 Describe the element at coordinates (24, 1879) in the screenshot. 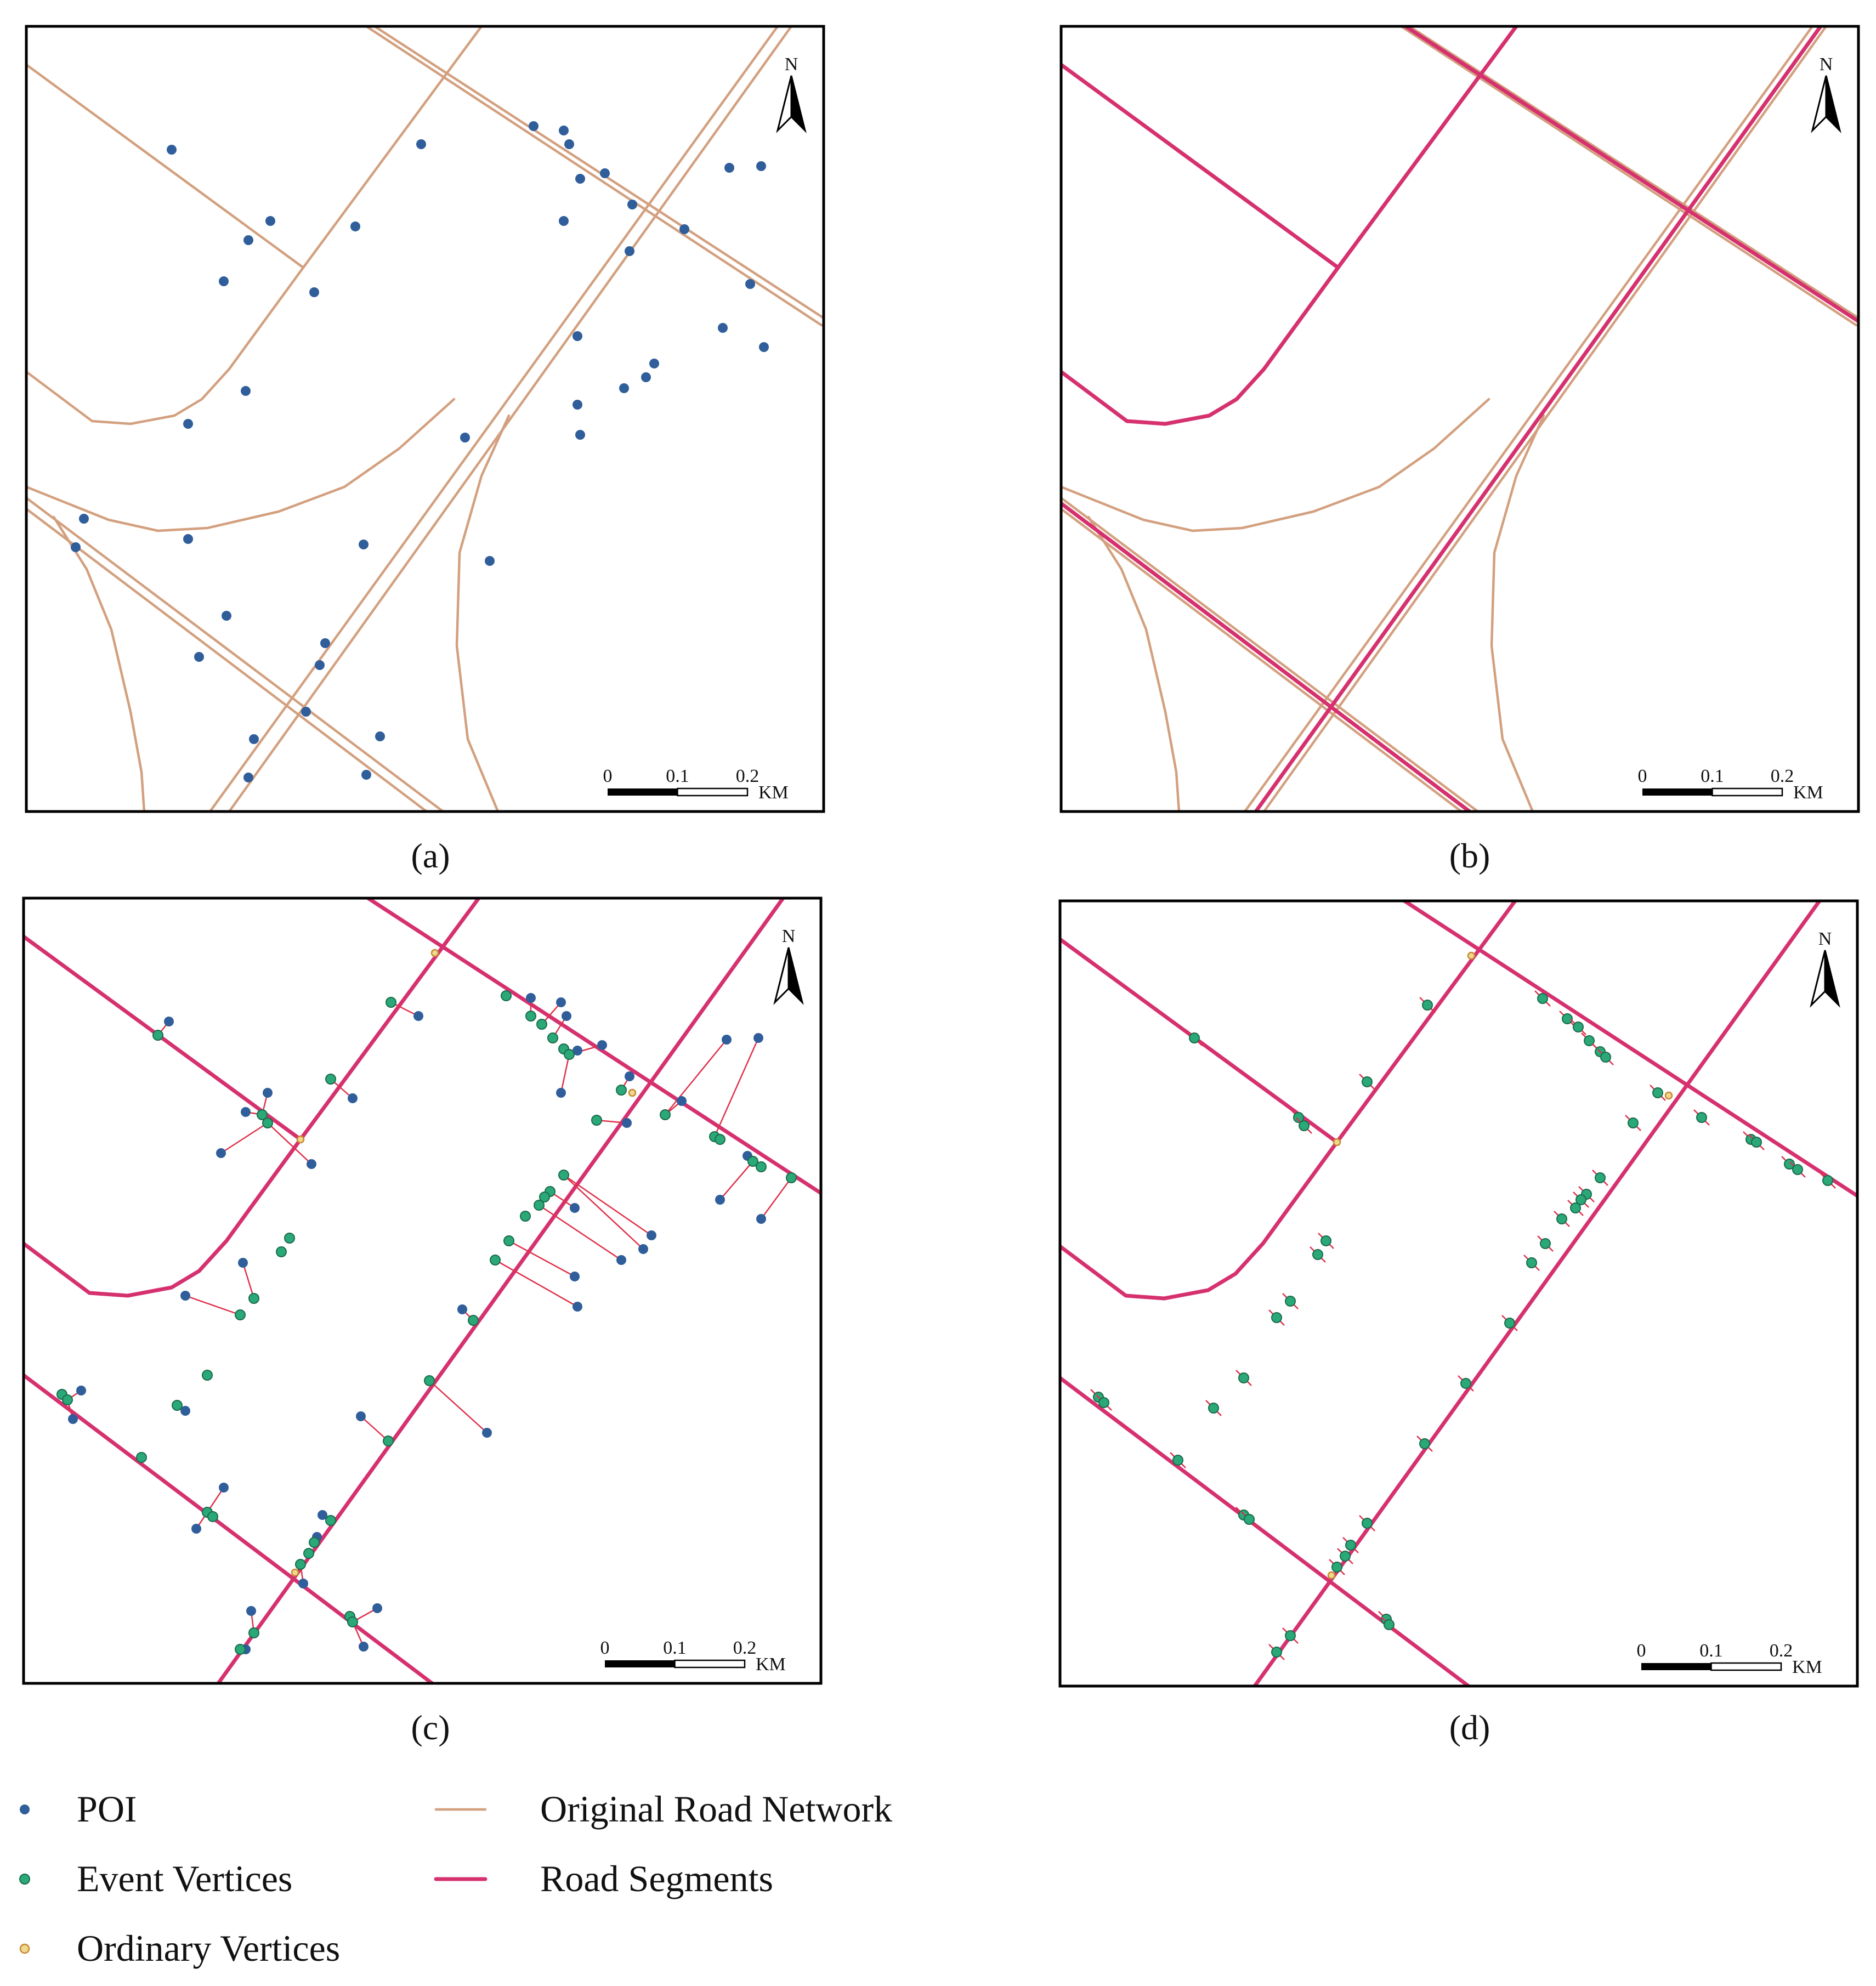

I see `event-vertex-symbol-icon` at that location.